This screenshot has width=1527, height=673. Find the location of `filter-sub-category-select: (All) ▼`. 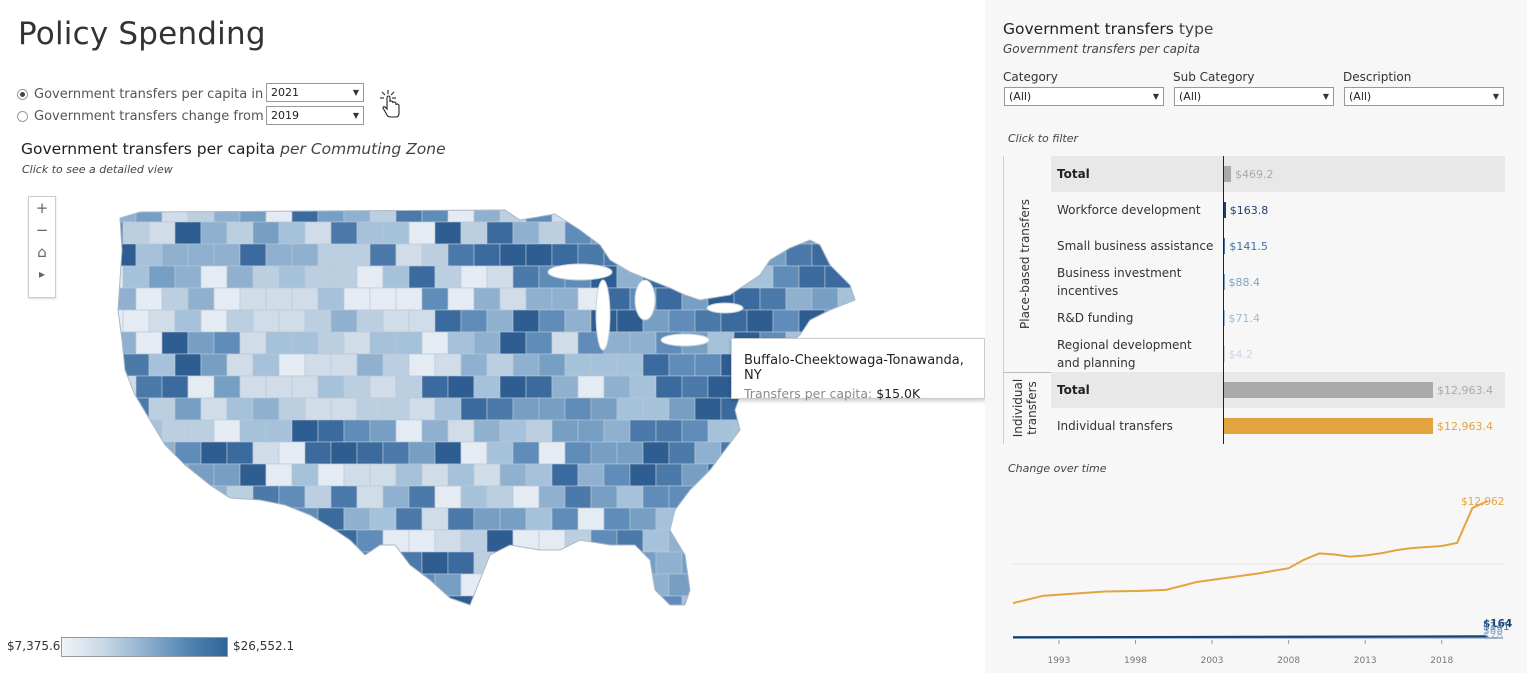

filter-sub-category-select: (All) ▼ is located at coordinates (1254, 96).